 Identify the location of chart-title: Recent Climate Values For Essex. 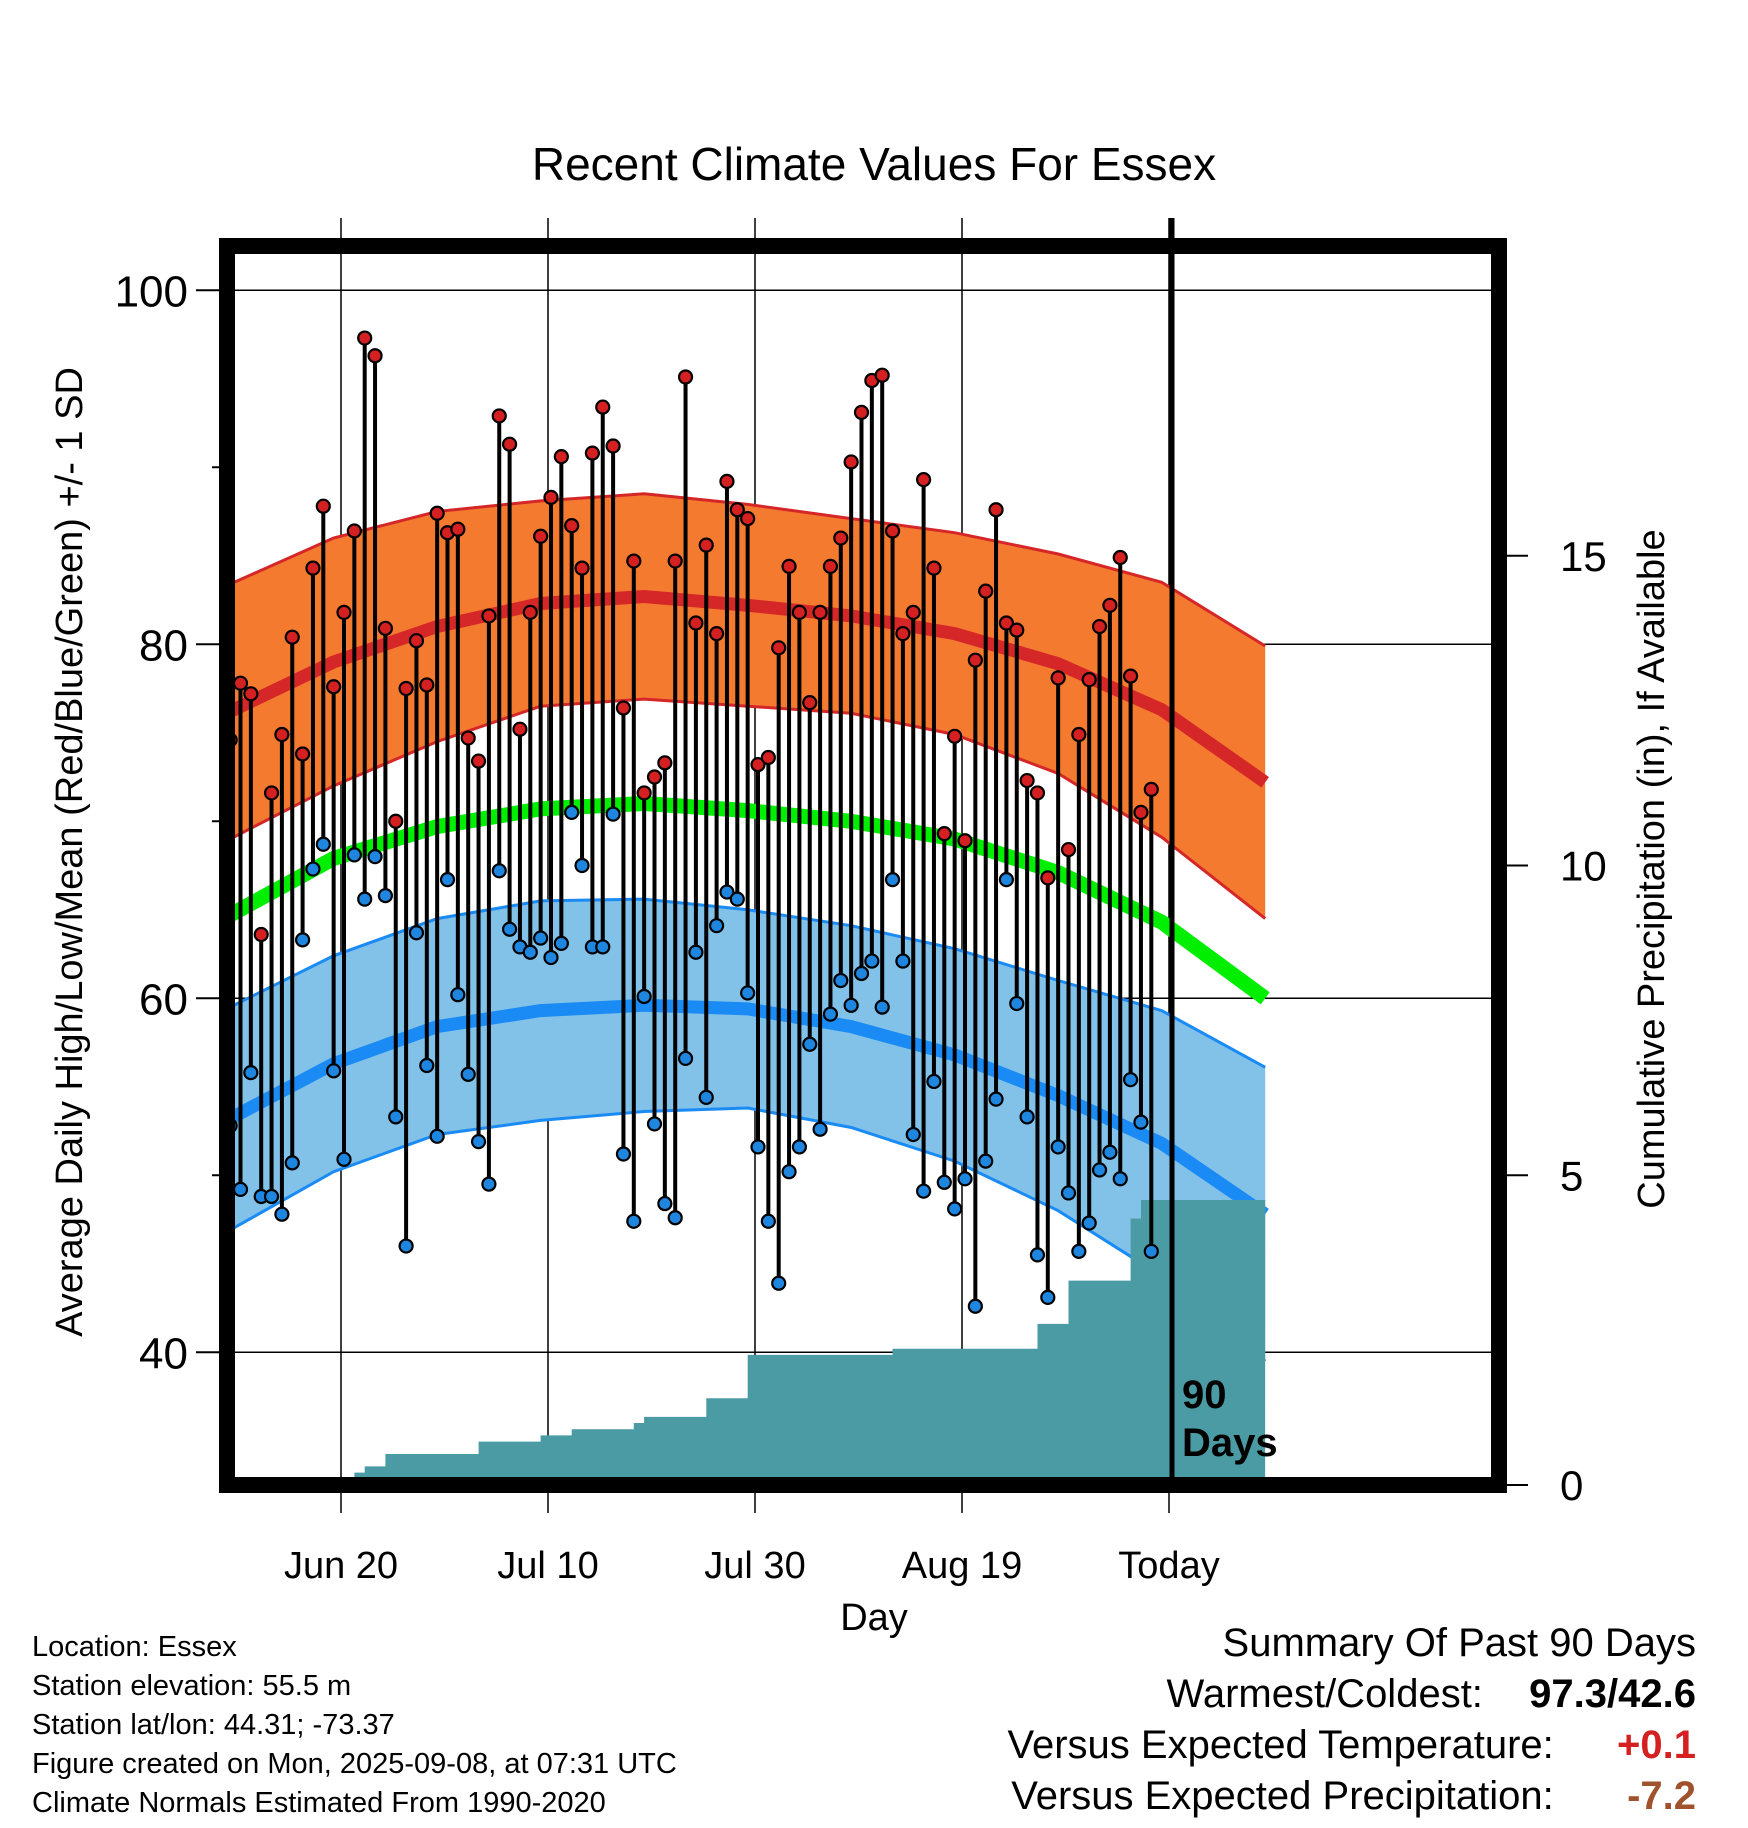
(874, 164).